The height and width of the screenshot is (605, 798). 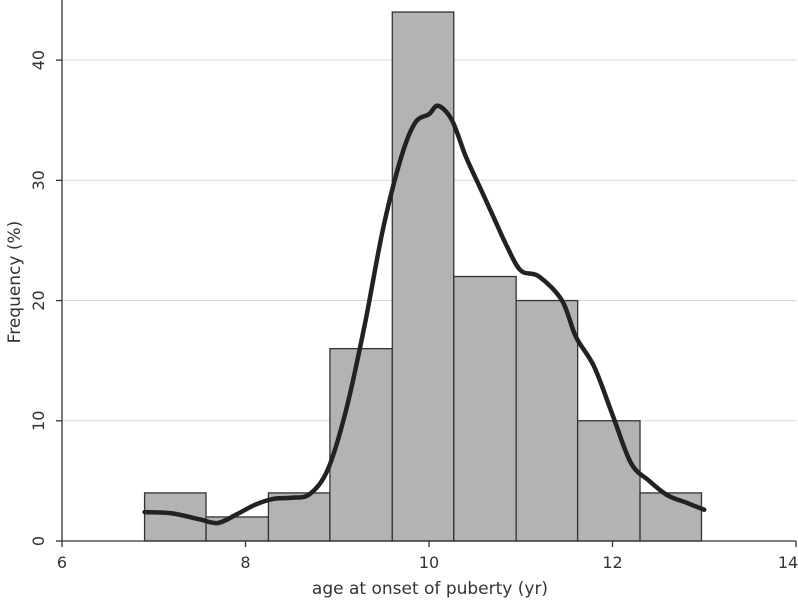 What do you see at coordinates (788, 562) in the screenshot?
I see `x-tick-label-4: 14` at bounding box center [788, 562].